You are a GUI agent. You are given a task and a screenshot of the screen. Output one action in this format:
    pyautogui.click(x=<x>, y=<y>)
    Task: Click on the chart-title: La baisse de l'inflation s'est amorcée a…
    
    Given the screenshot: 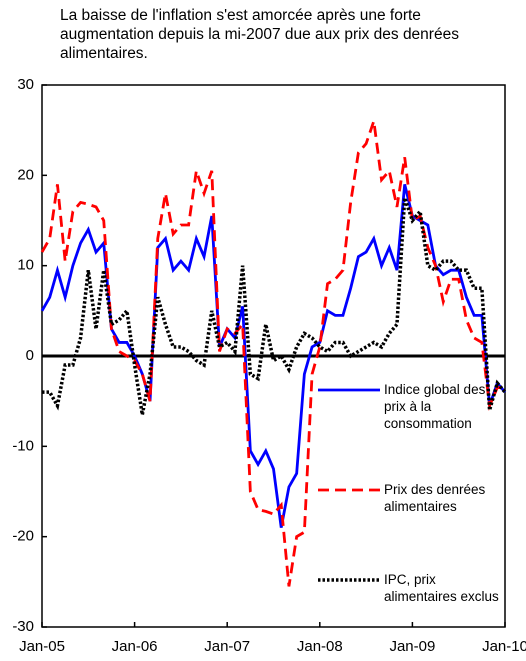 What is the action you would take?
    pyautogui.click(x=259, y=34)
    